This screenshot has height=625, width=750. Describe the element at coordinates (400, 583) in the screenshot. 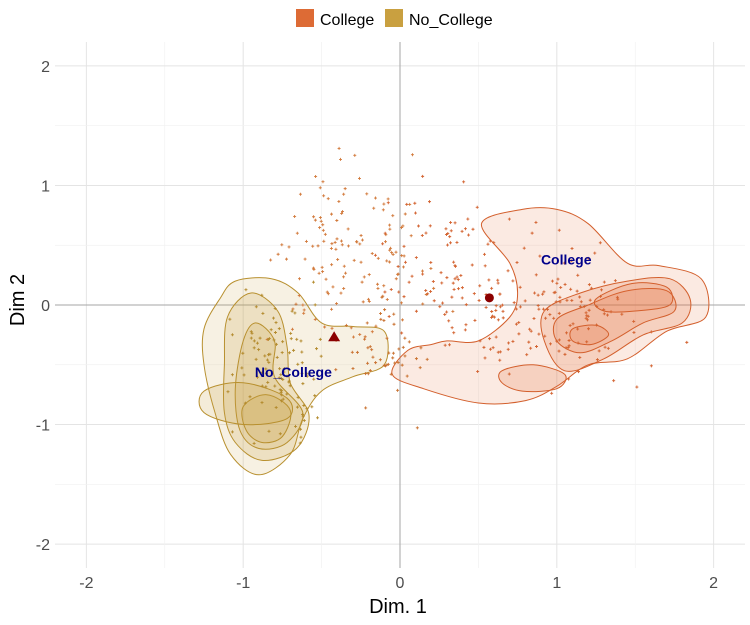

I see `x-tick-label: 0` at that location.